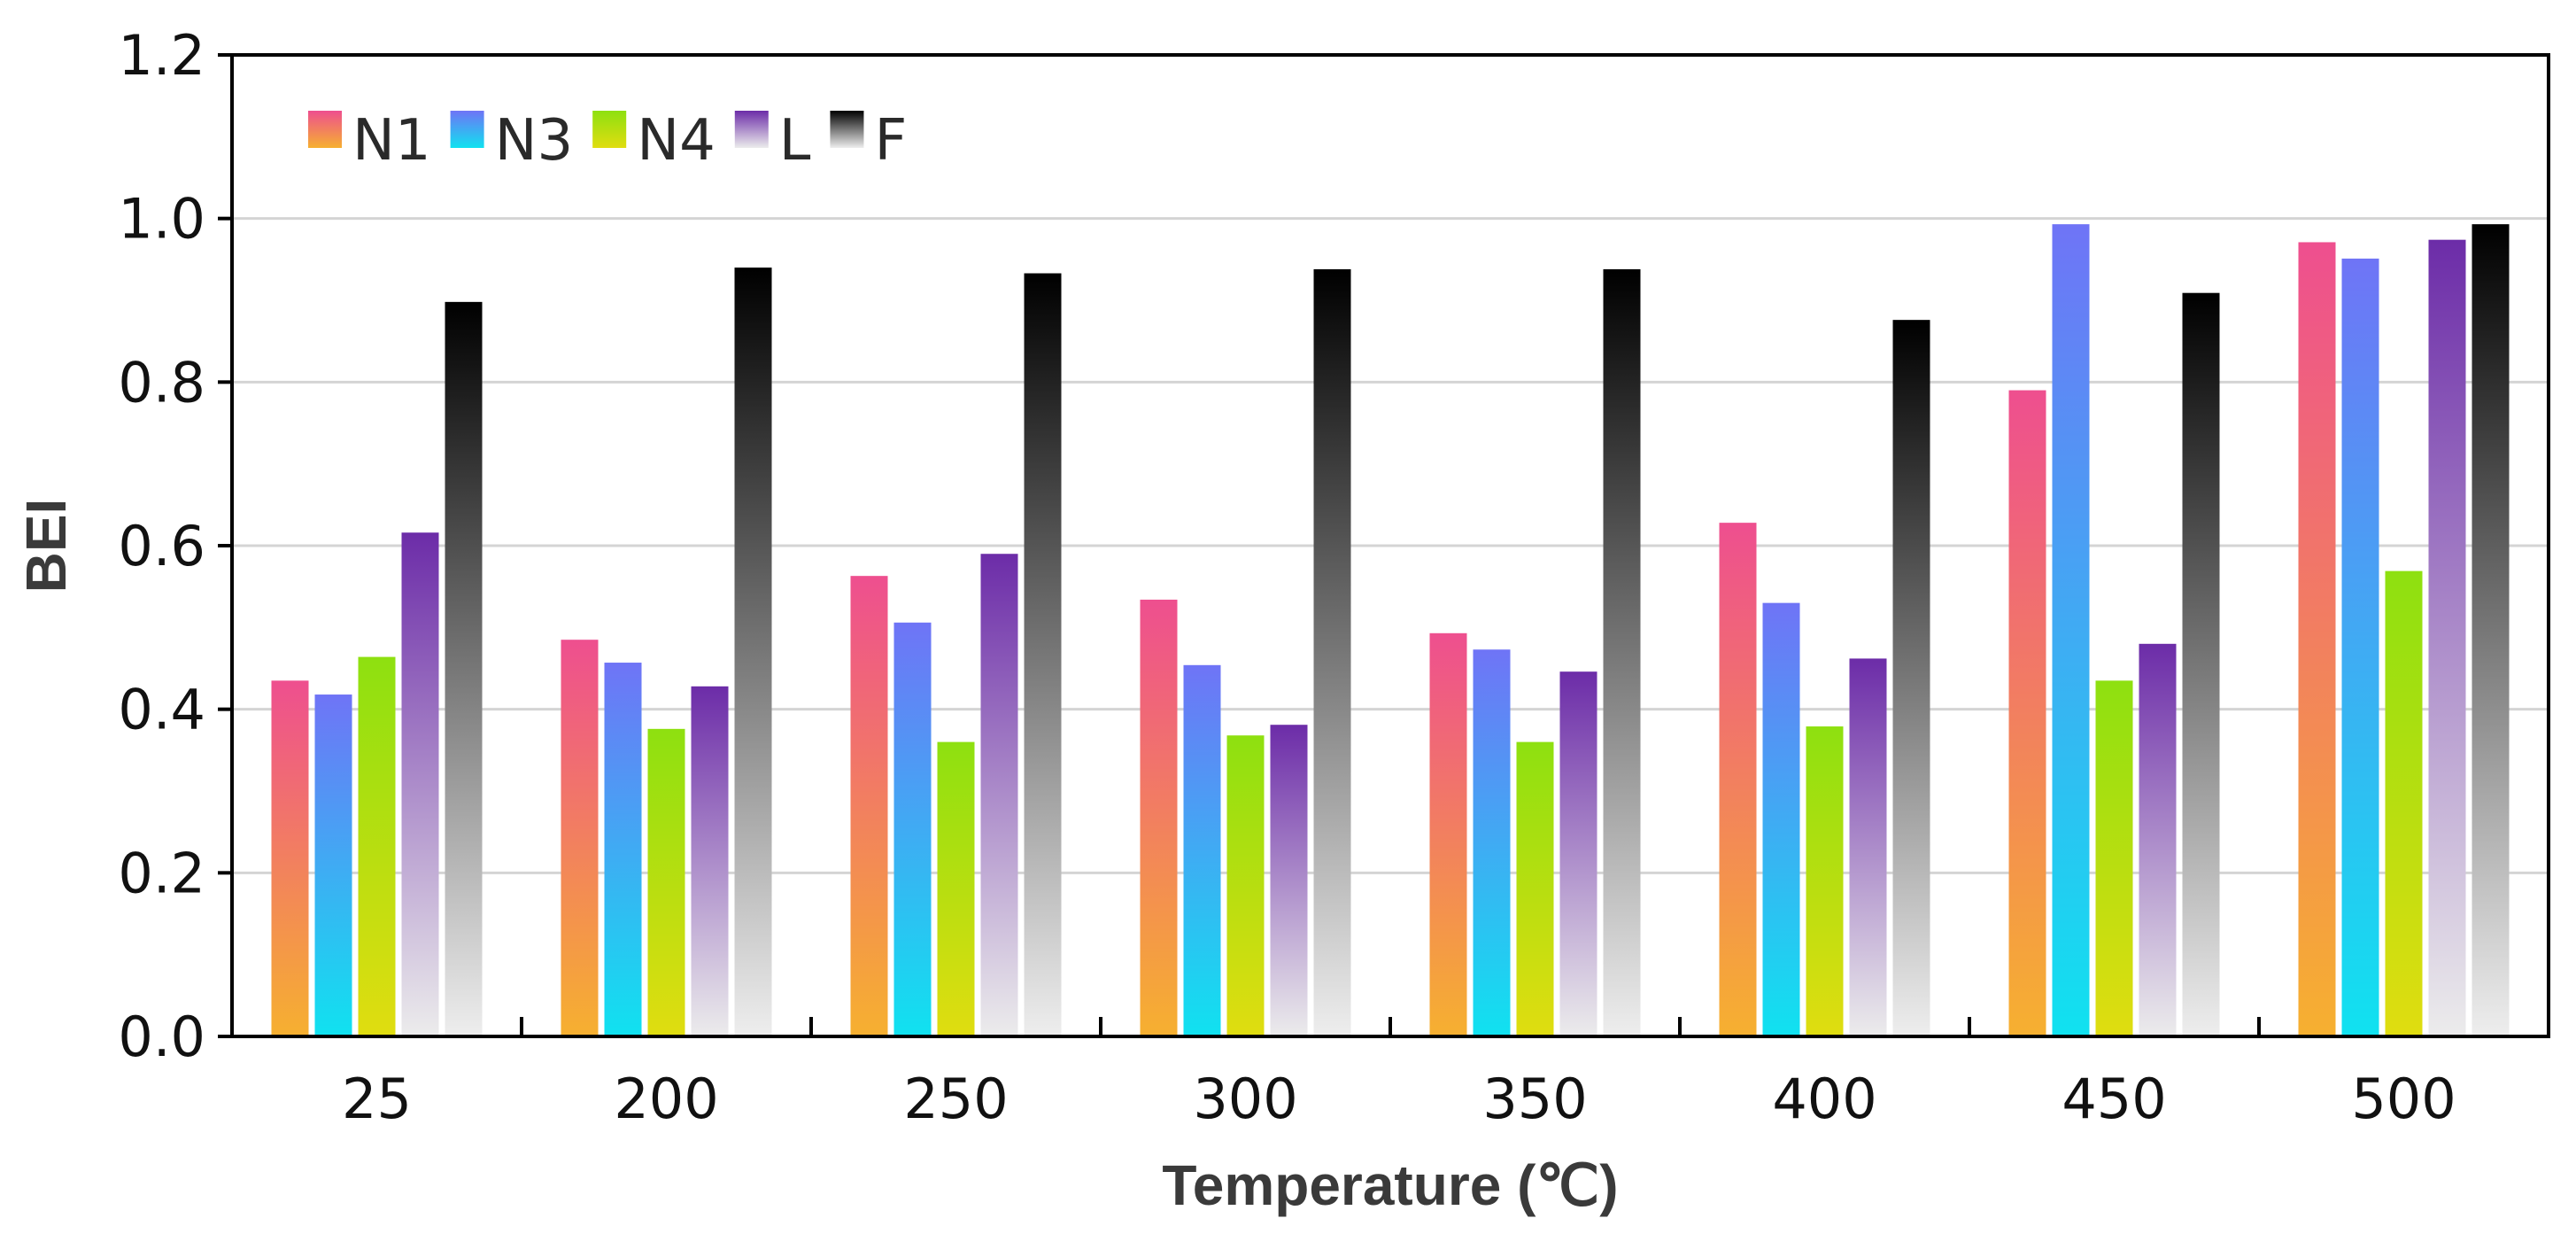 The image size is (2576, 1257). What do you see at coordinates (325, 130) in the screenshot?
I see `legend-swatch-n1` at bounding box center [325, 130].